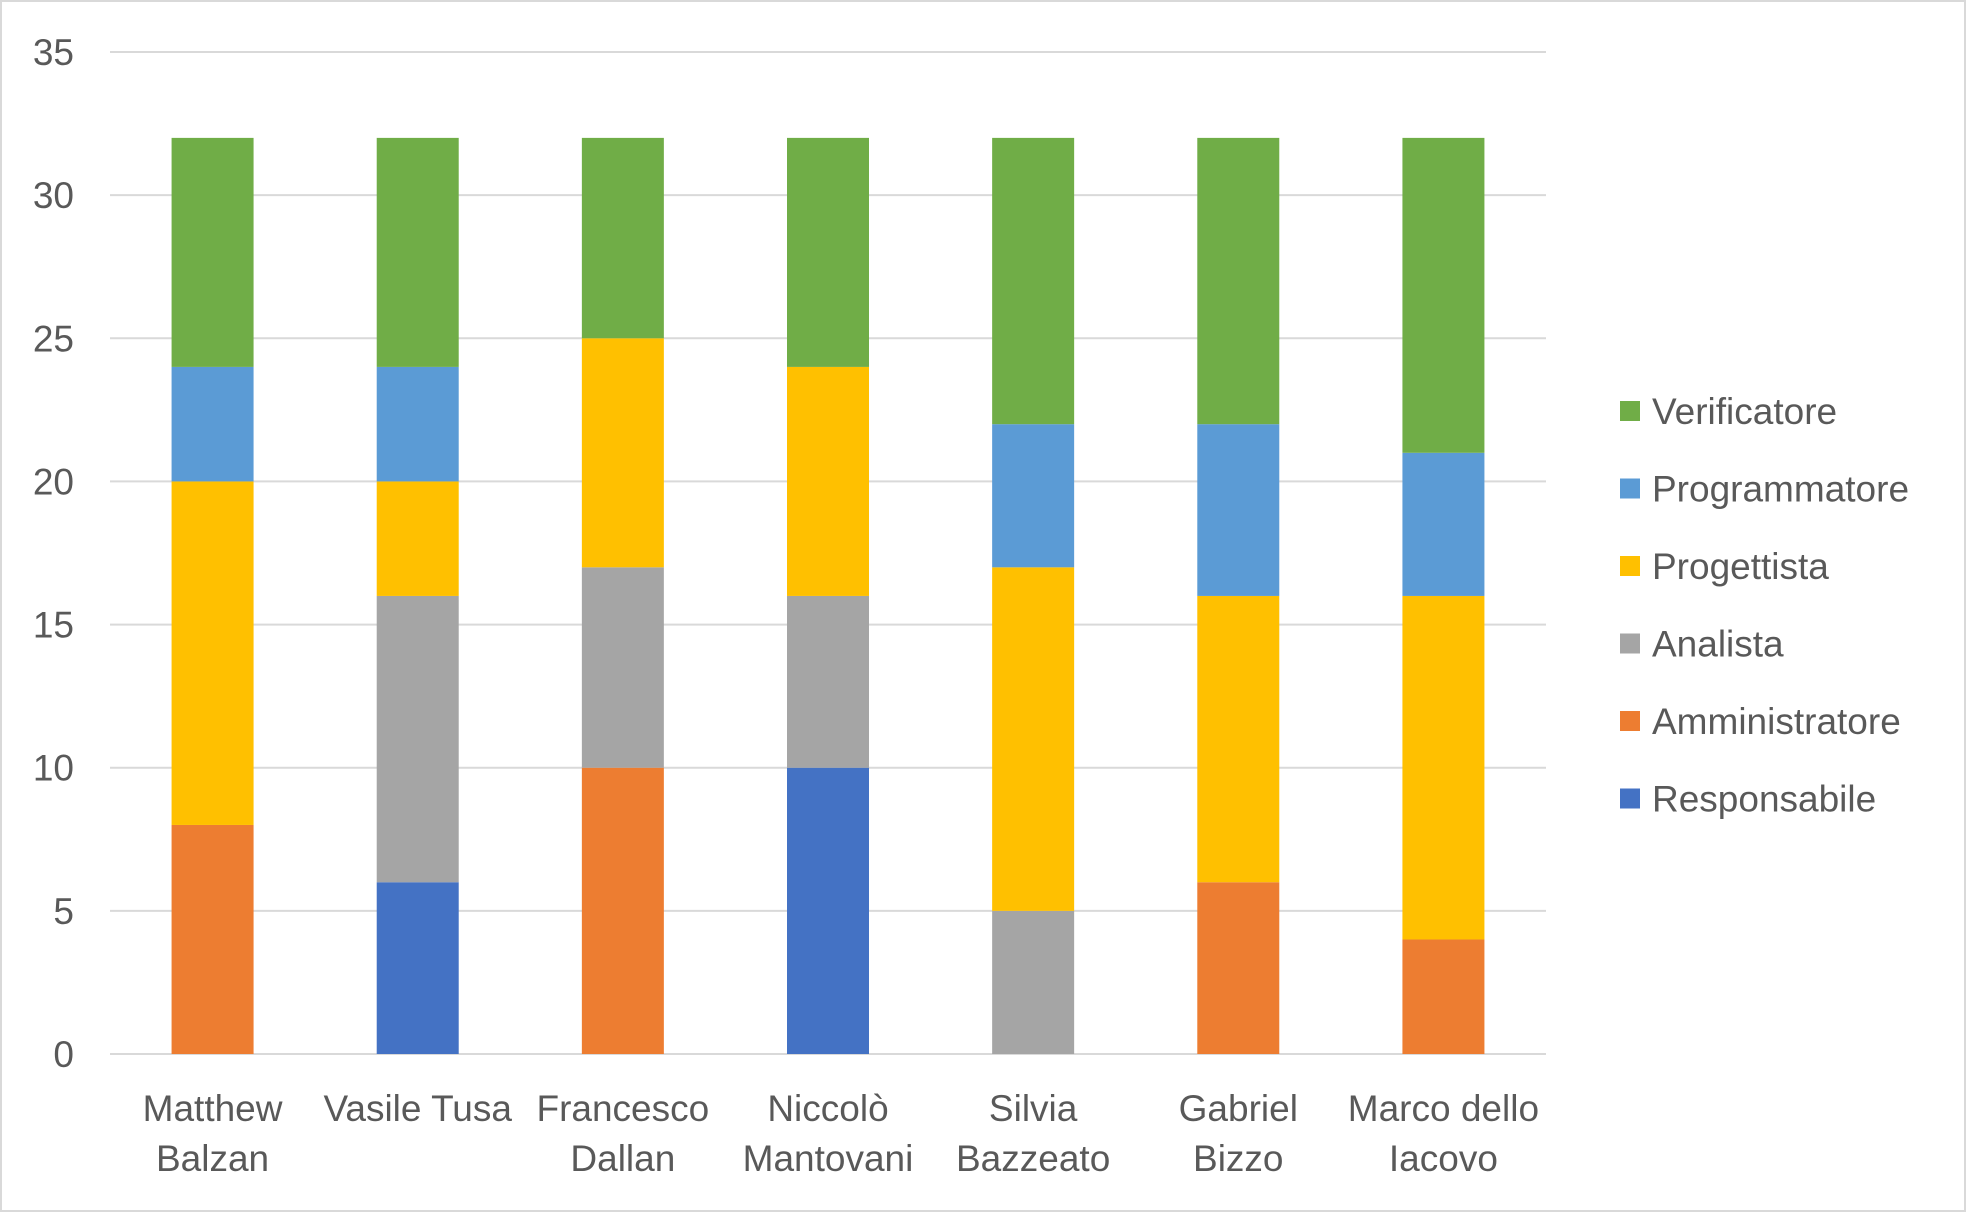 The height and width of the screenshot is (1212, 1966). I want to click on y-tick-label: 5, so click(63, 911).